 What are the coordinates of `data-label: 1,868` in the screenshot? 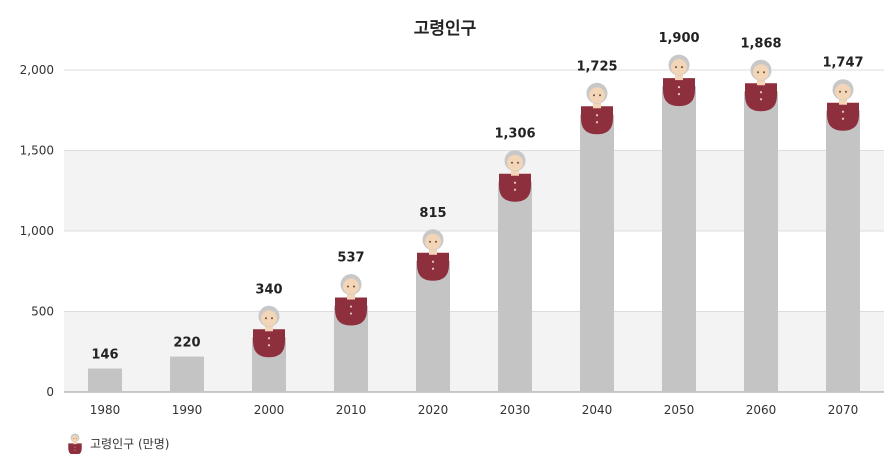 It's located at (760, 43).